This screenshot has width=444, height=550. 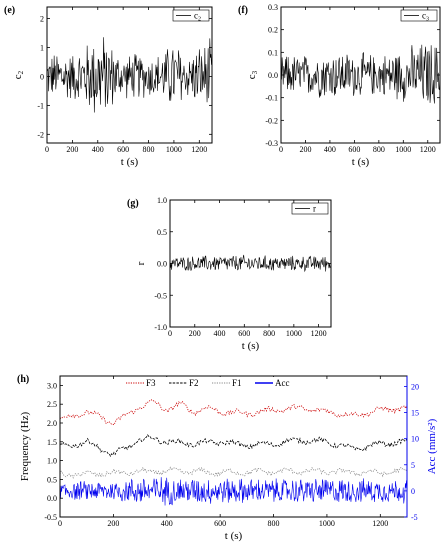 What do you see at coordinates (42, 76) in the screenshot?
I see `y-tick-label: 0` at bounding box center [42, 76].